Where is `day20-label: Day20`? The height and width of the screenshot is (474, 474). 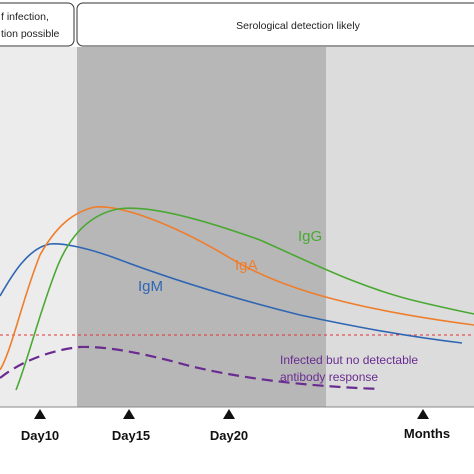 day20-label: Day20 is located at coordinates (229, 435).